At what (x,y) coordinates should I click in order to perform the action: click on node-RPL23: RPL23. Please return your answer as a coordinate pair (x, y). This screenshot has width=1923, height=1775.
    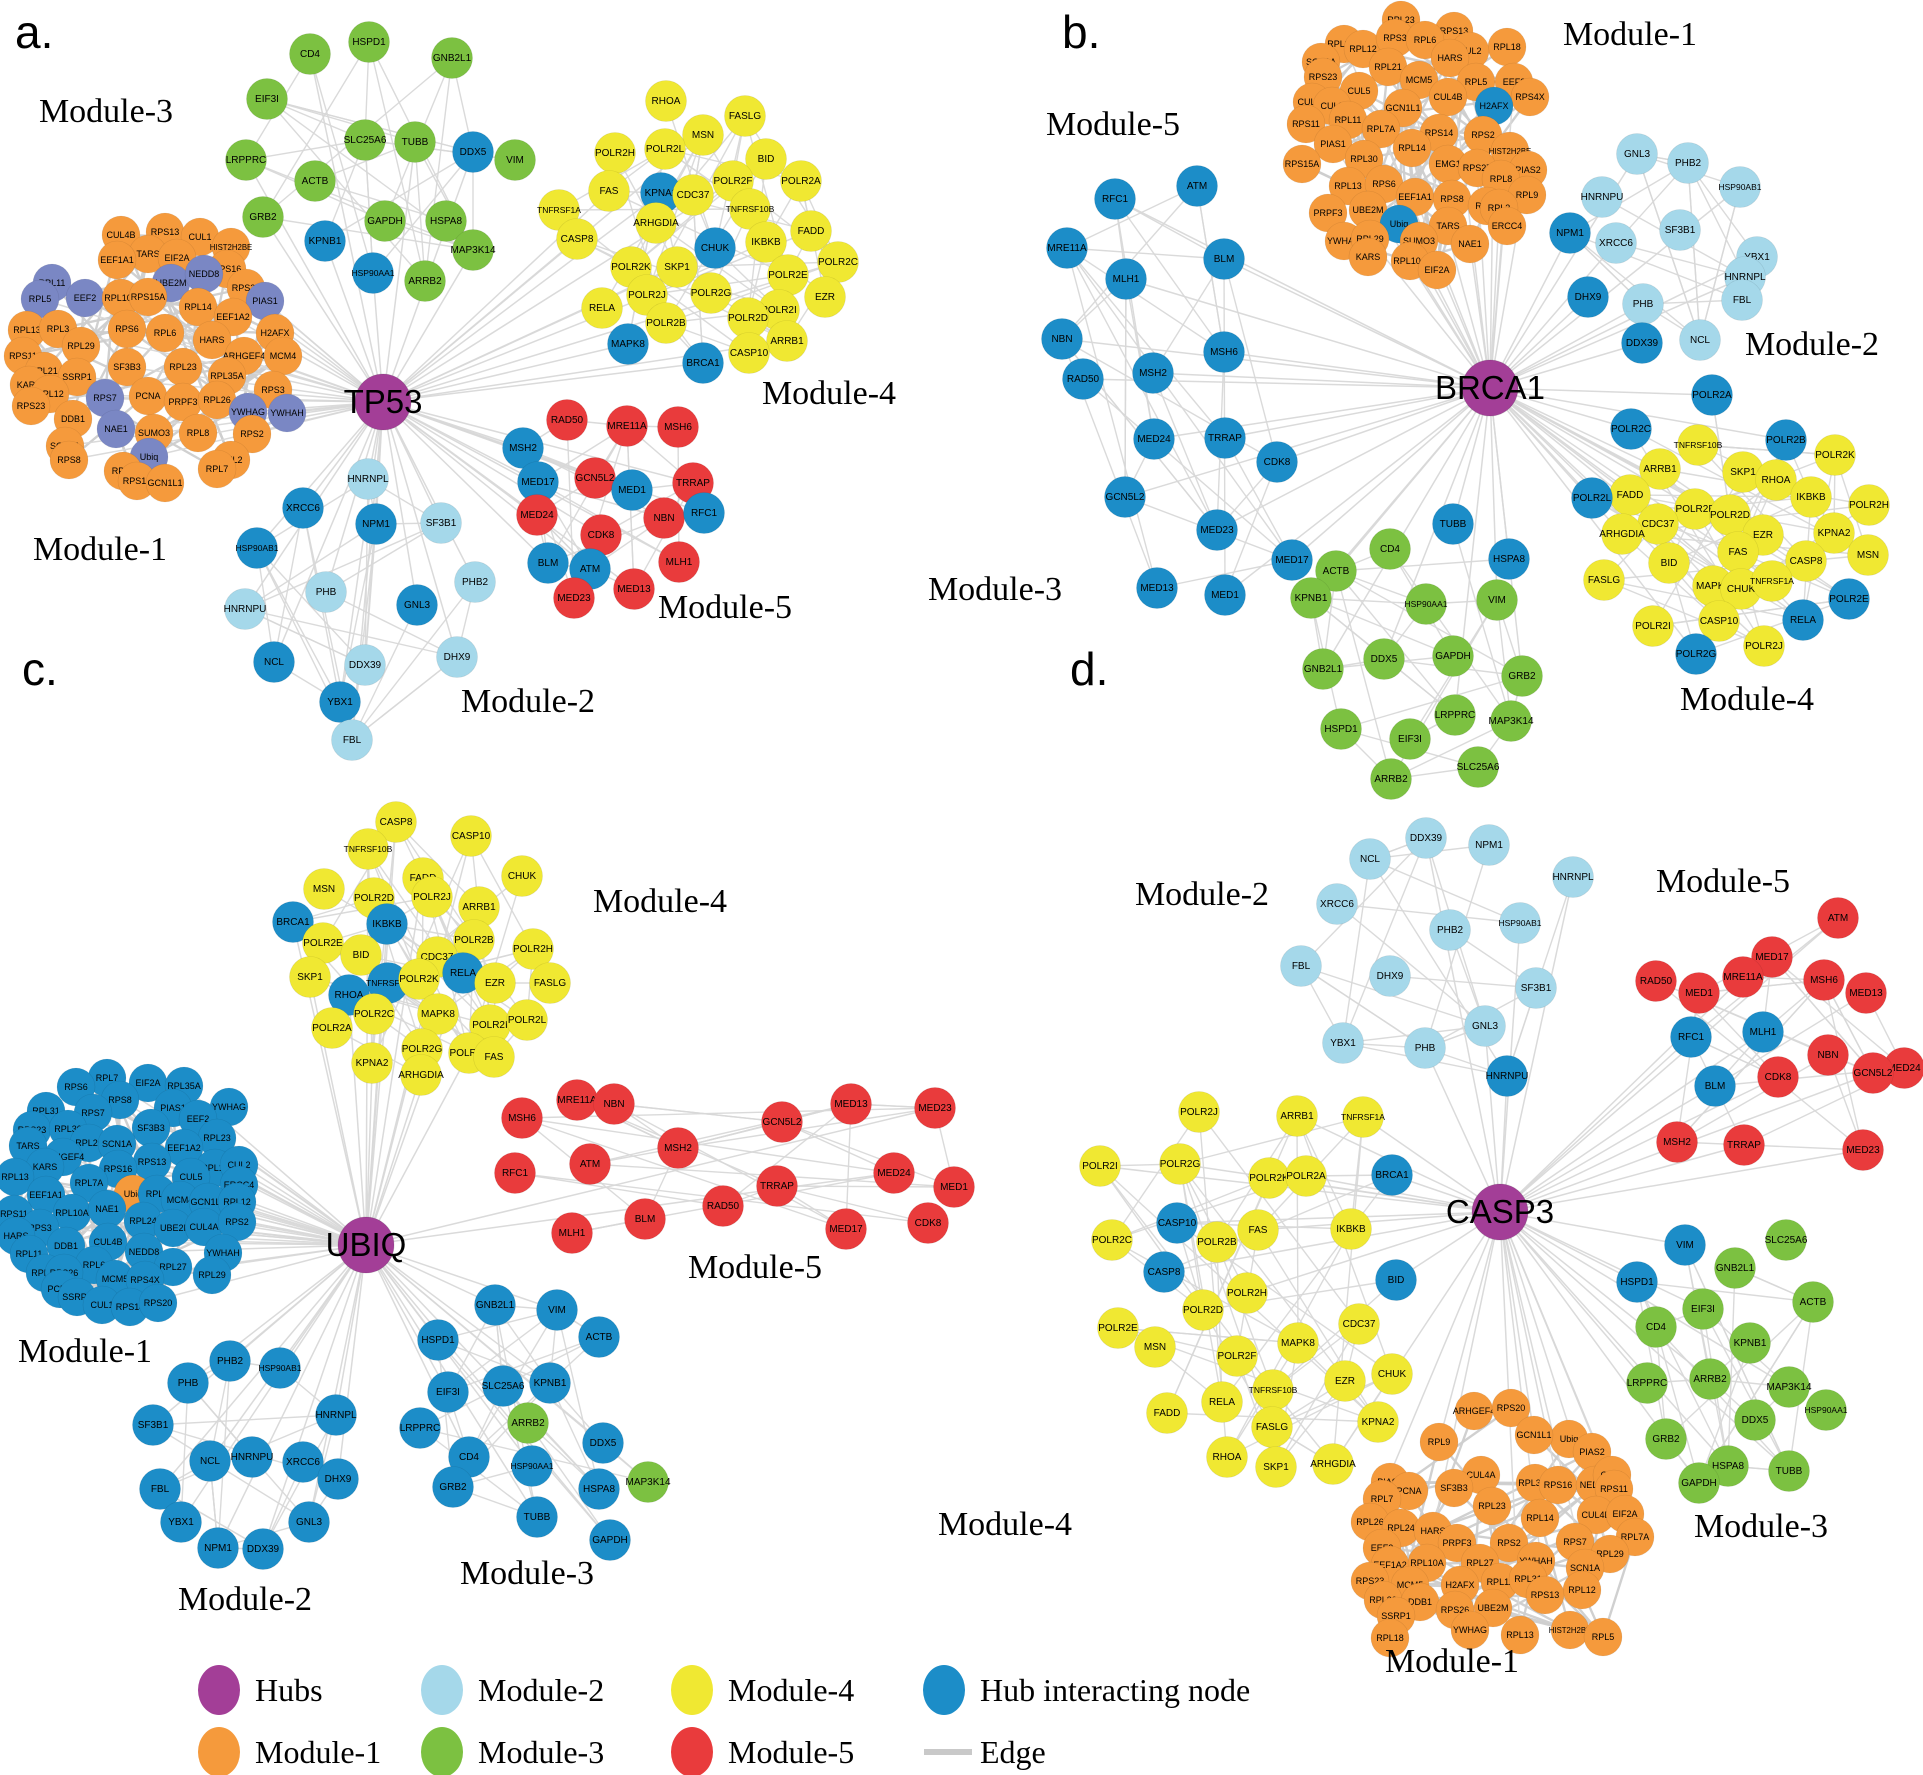
    Looking at the image, I should click on (1492, 1506).